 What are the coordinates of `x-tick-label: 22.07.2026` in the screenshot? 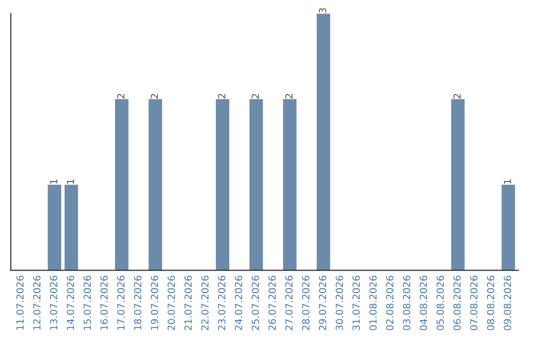 It's located at (205, 303).